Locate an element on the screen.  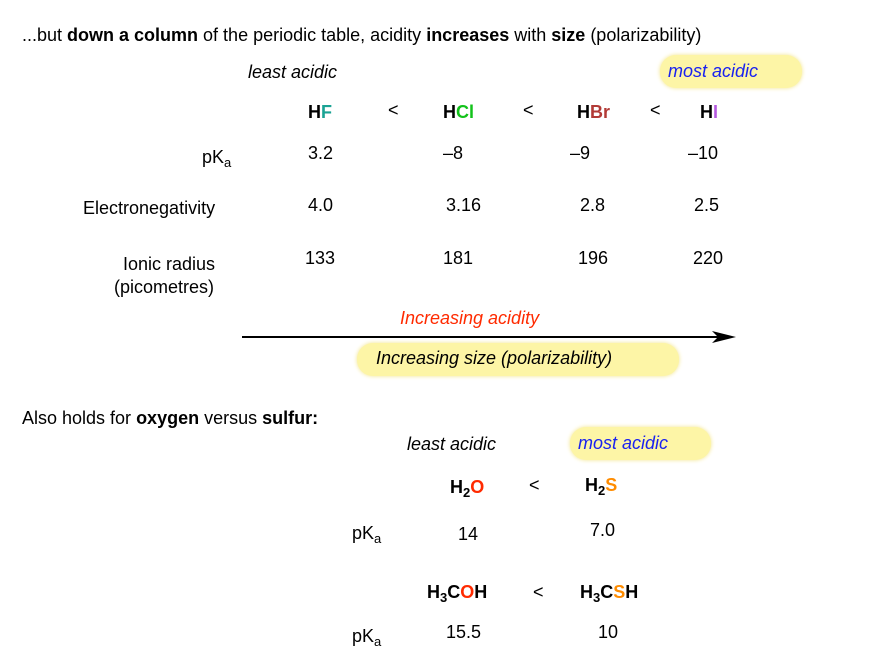
heading-text: Also holds for is located at coordinates (79, 418).